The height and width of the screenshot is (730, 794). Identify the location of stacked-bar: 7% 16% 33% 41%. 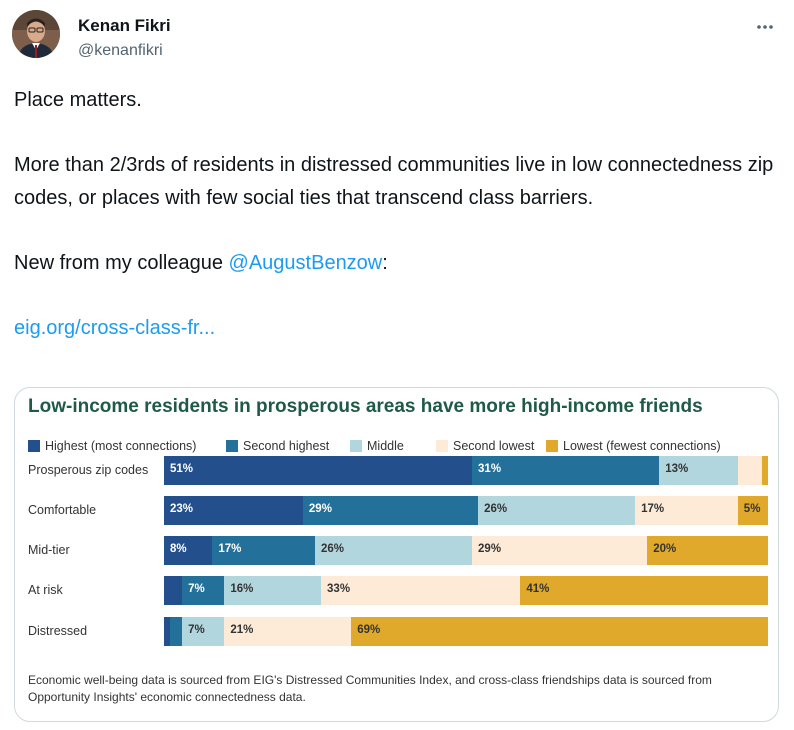
(466, 590).